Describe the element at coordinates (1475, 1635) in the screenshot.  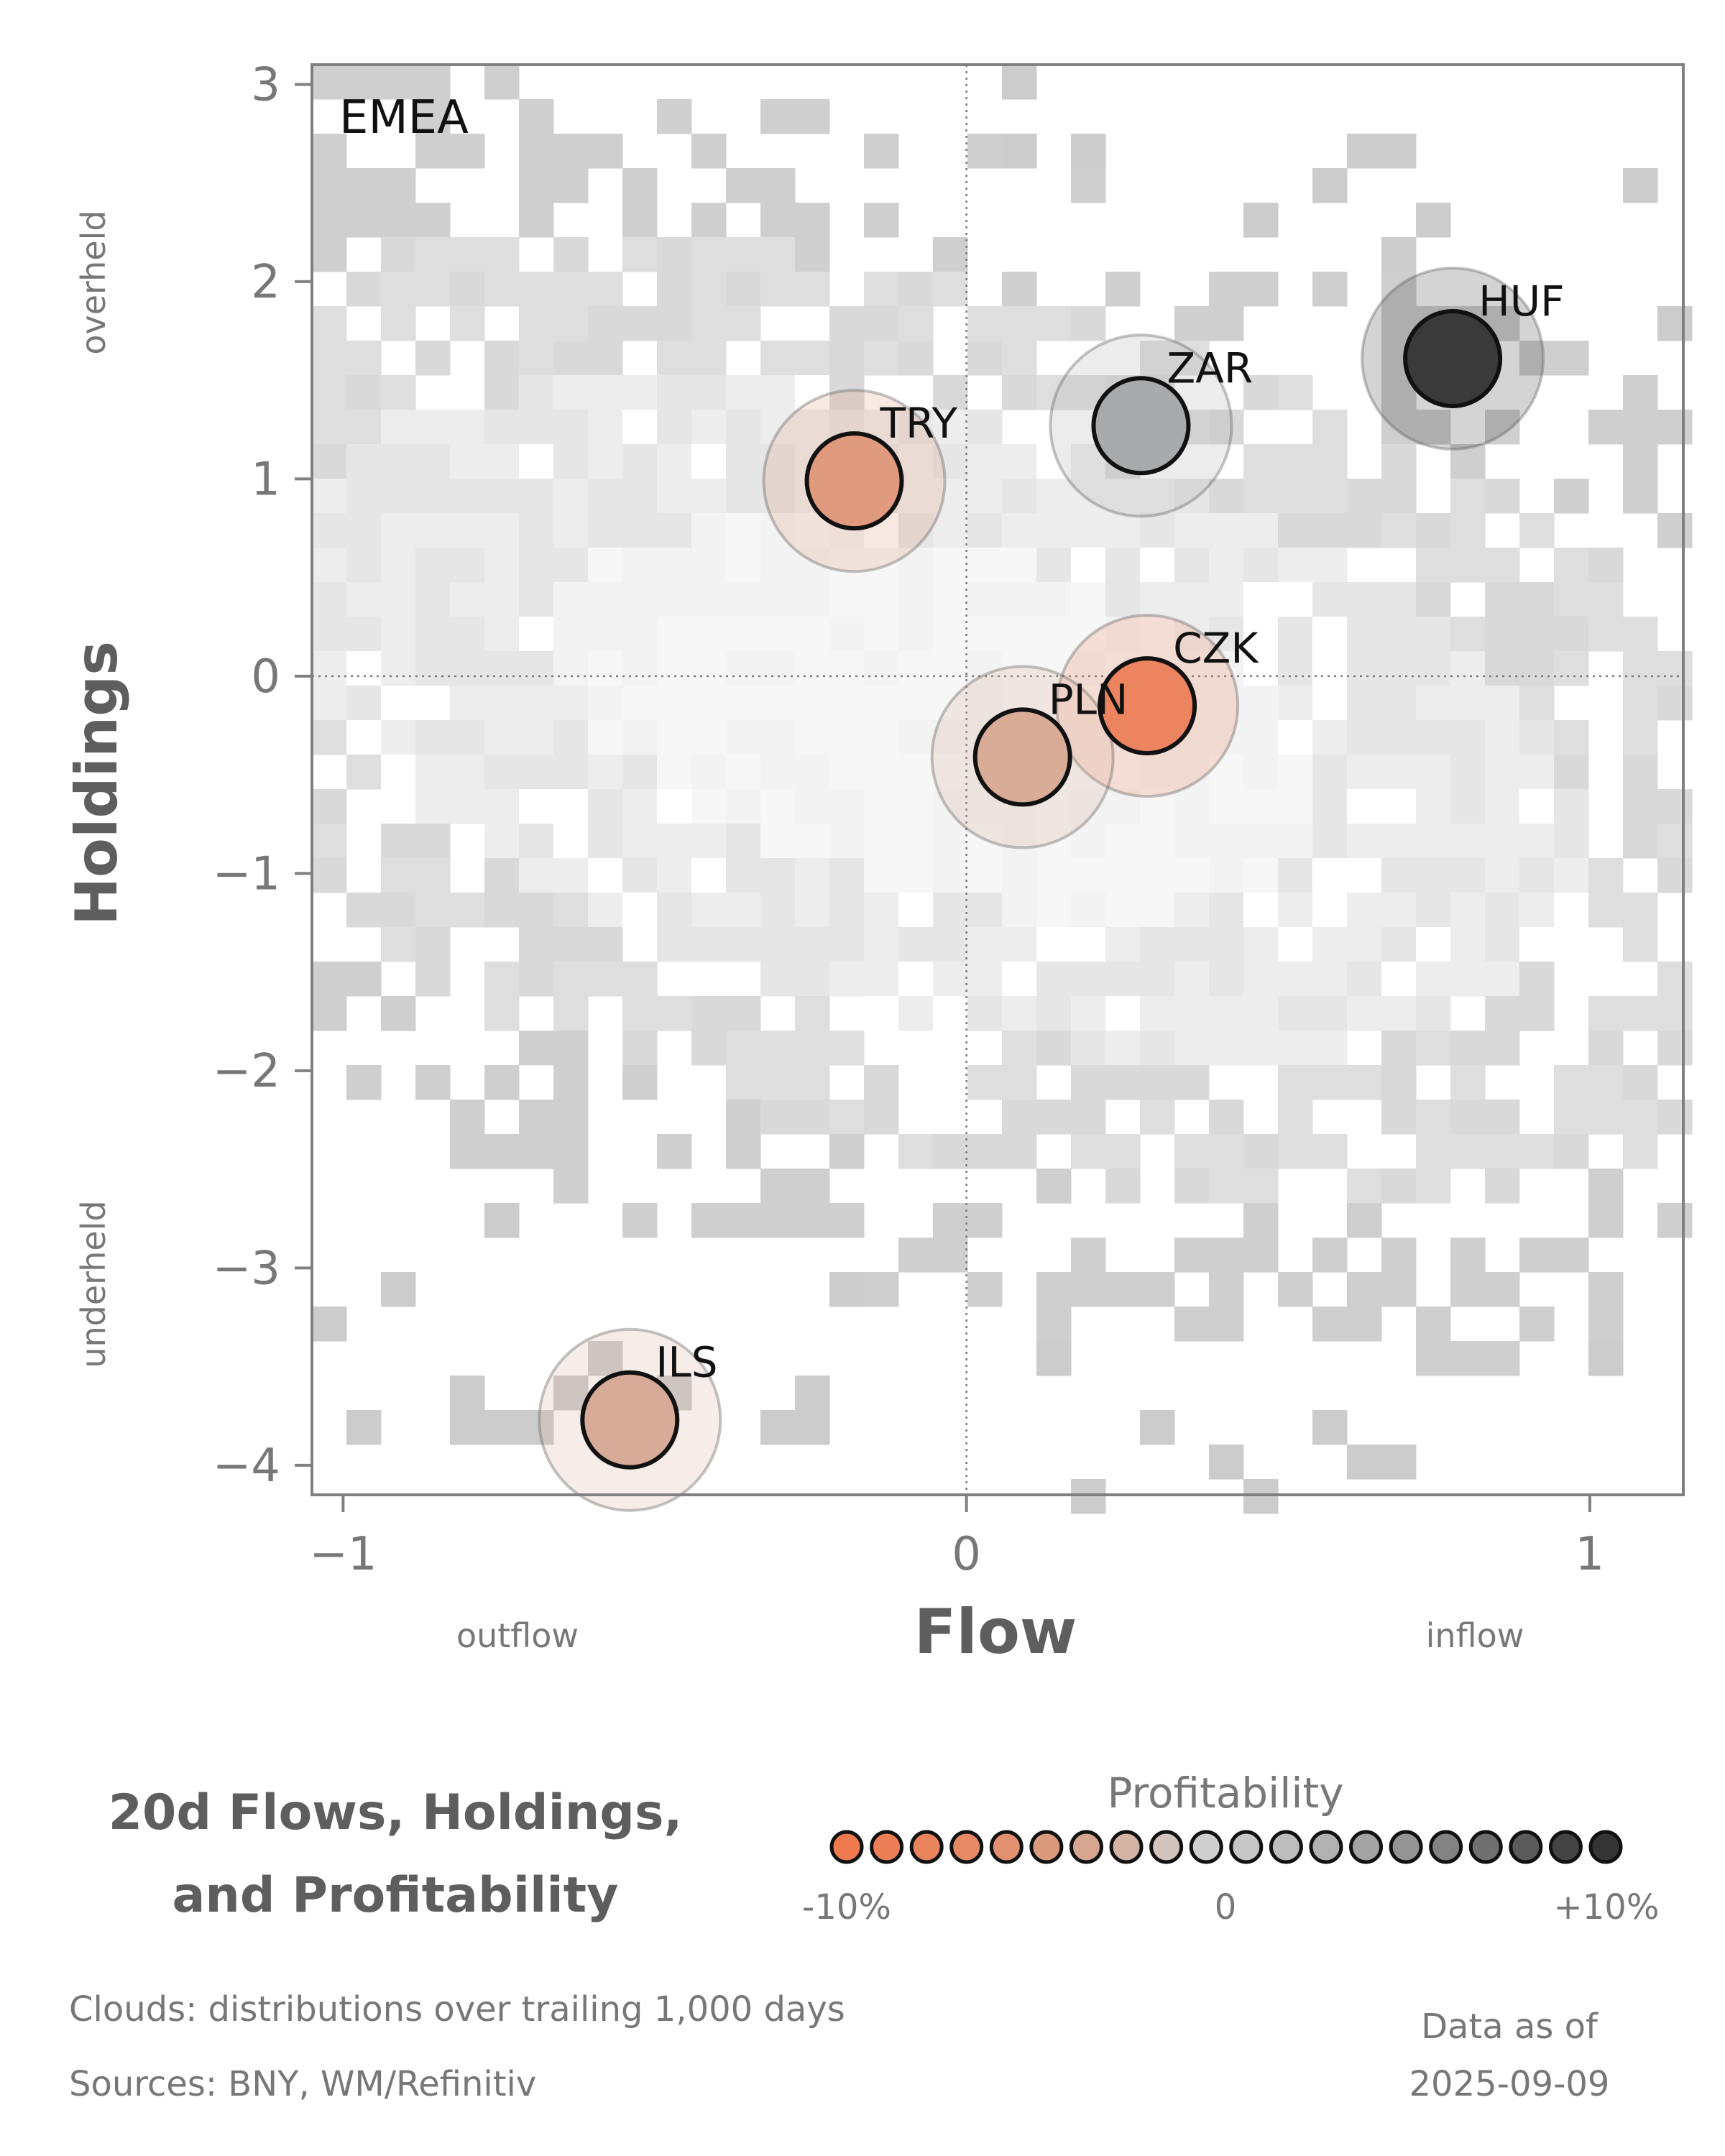
I see `x-side-label-right: inflow` at that location.